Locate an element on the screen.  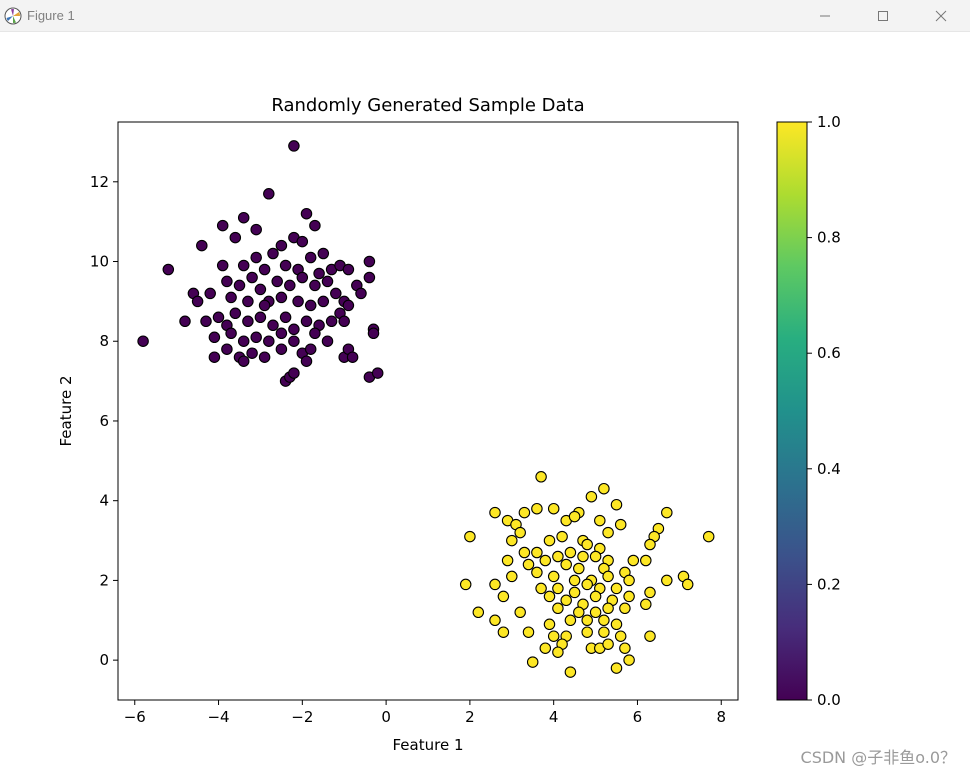
x-tick-label: 4 is located at coordinates (554, 717).